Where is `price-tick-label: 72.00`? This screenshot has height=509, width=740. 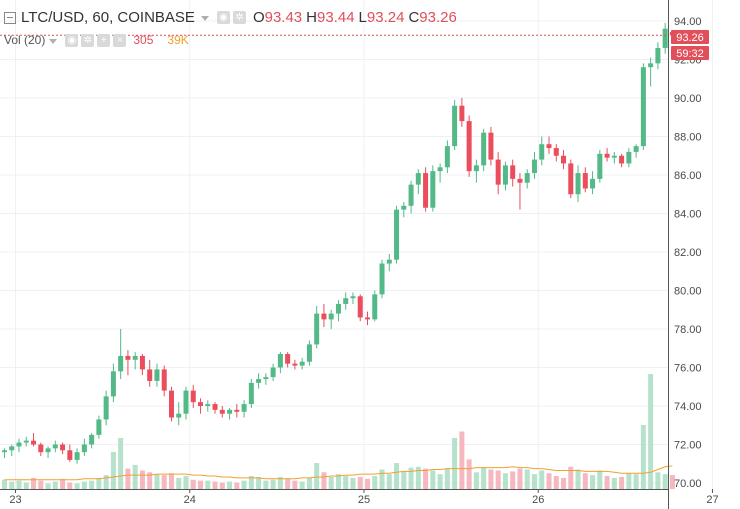
price-tick-label: 72.00 is located at coordinates (688, 446).